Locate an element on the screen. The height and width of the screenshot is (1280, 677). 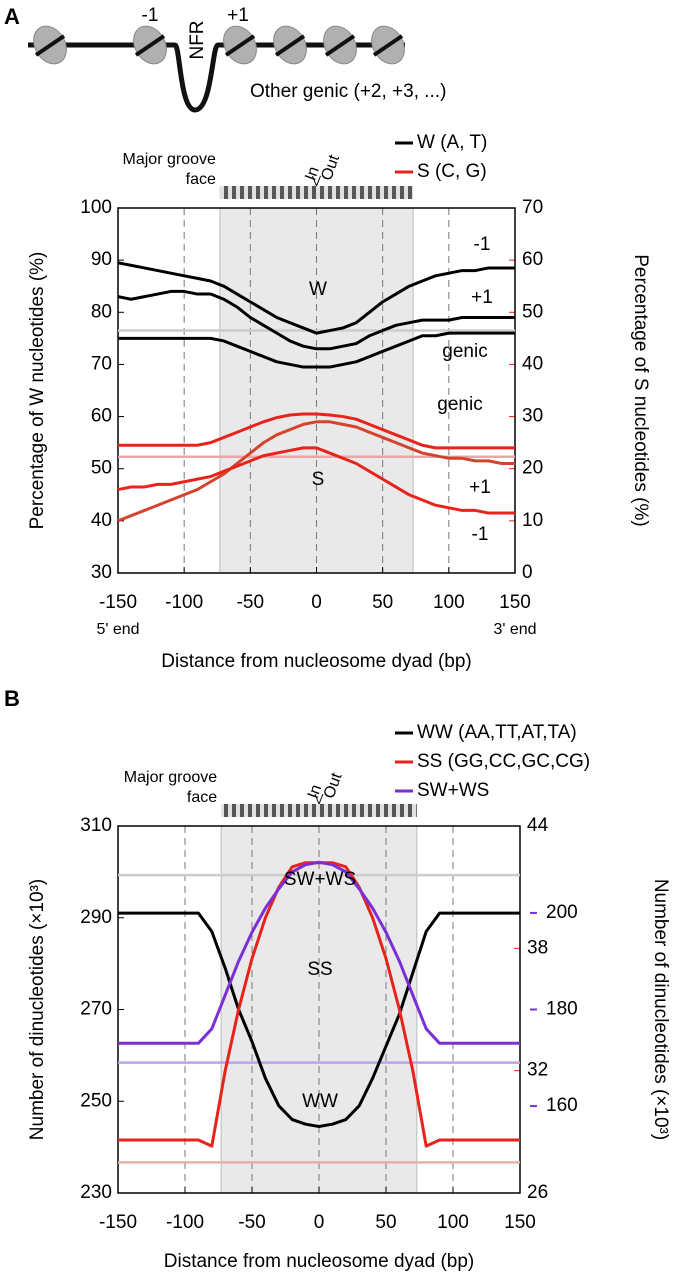
y3-tick-label: 200 is located at coordinates (562, 912).